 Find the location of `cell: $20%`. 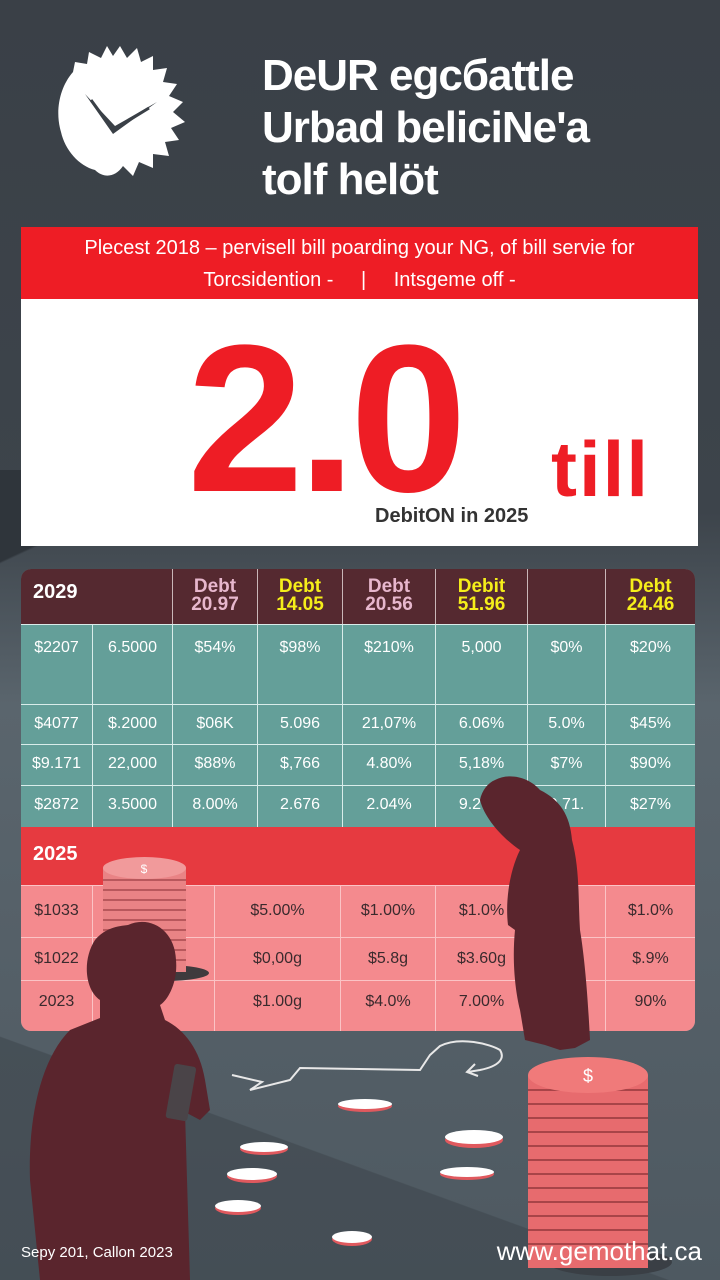

cell: $20% is located at coordinates (650, 647).